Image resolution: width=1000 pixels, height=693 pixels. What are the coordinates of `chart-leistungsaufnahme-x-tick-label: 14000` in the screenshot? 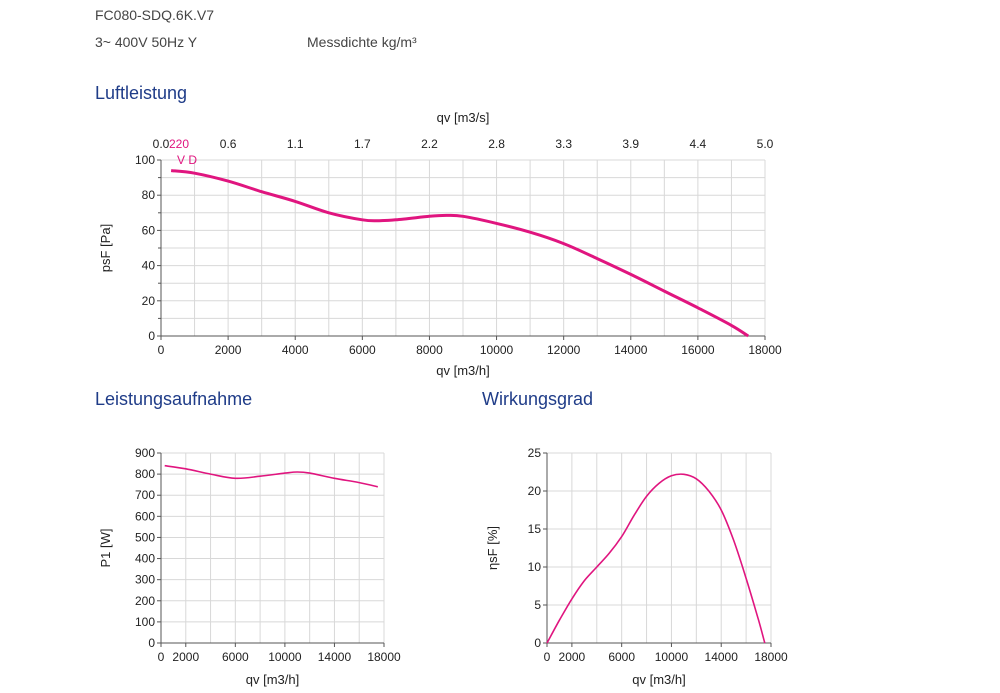 It's located at (335, 657).